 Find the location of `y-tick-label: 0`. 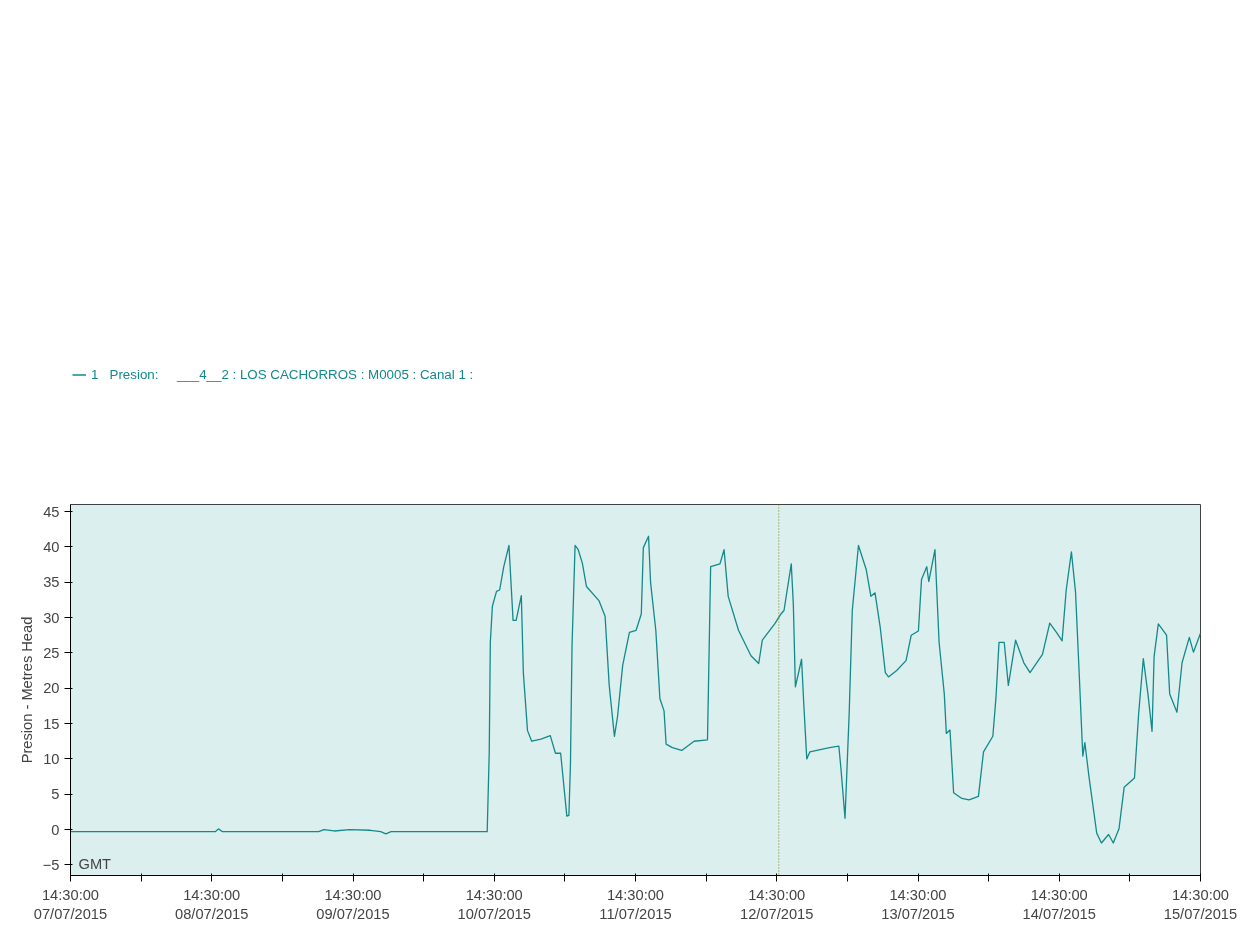

y-tick-label: 0 is located at coordinates (55, 829).